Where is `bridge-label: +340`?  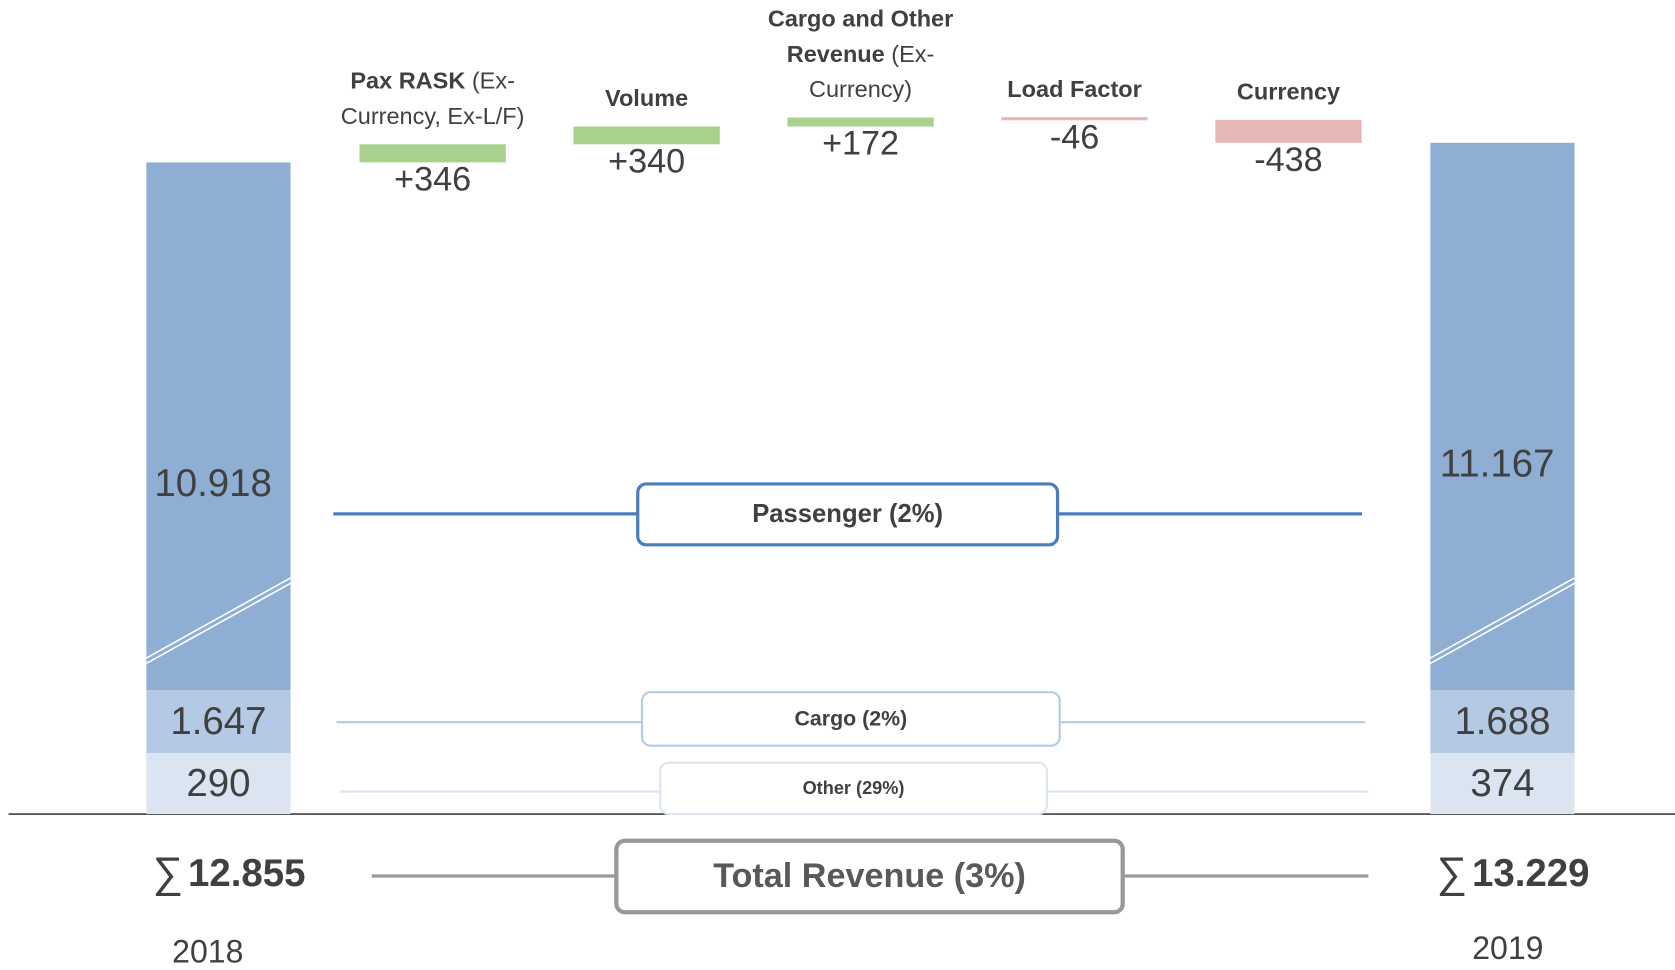
bridge-label: +340 is located at coordinates (646, 162).